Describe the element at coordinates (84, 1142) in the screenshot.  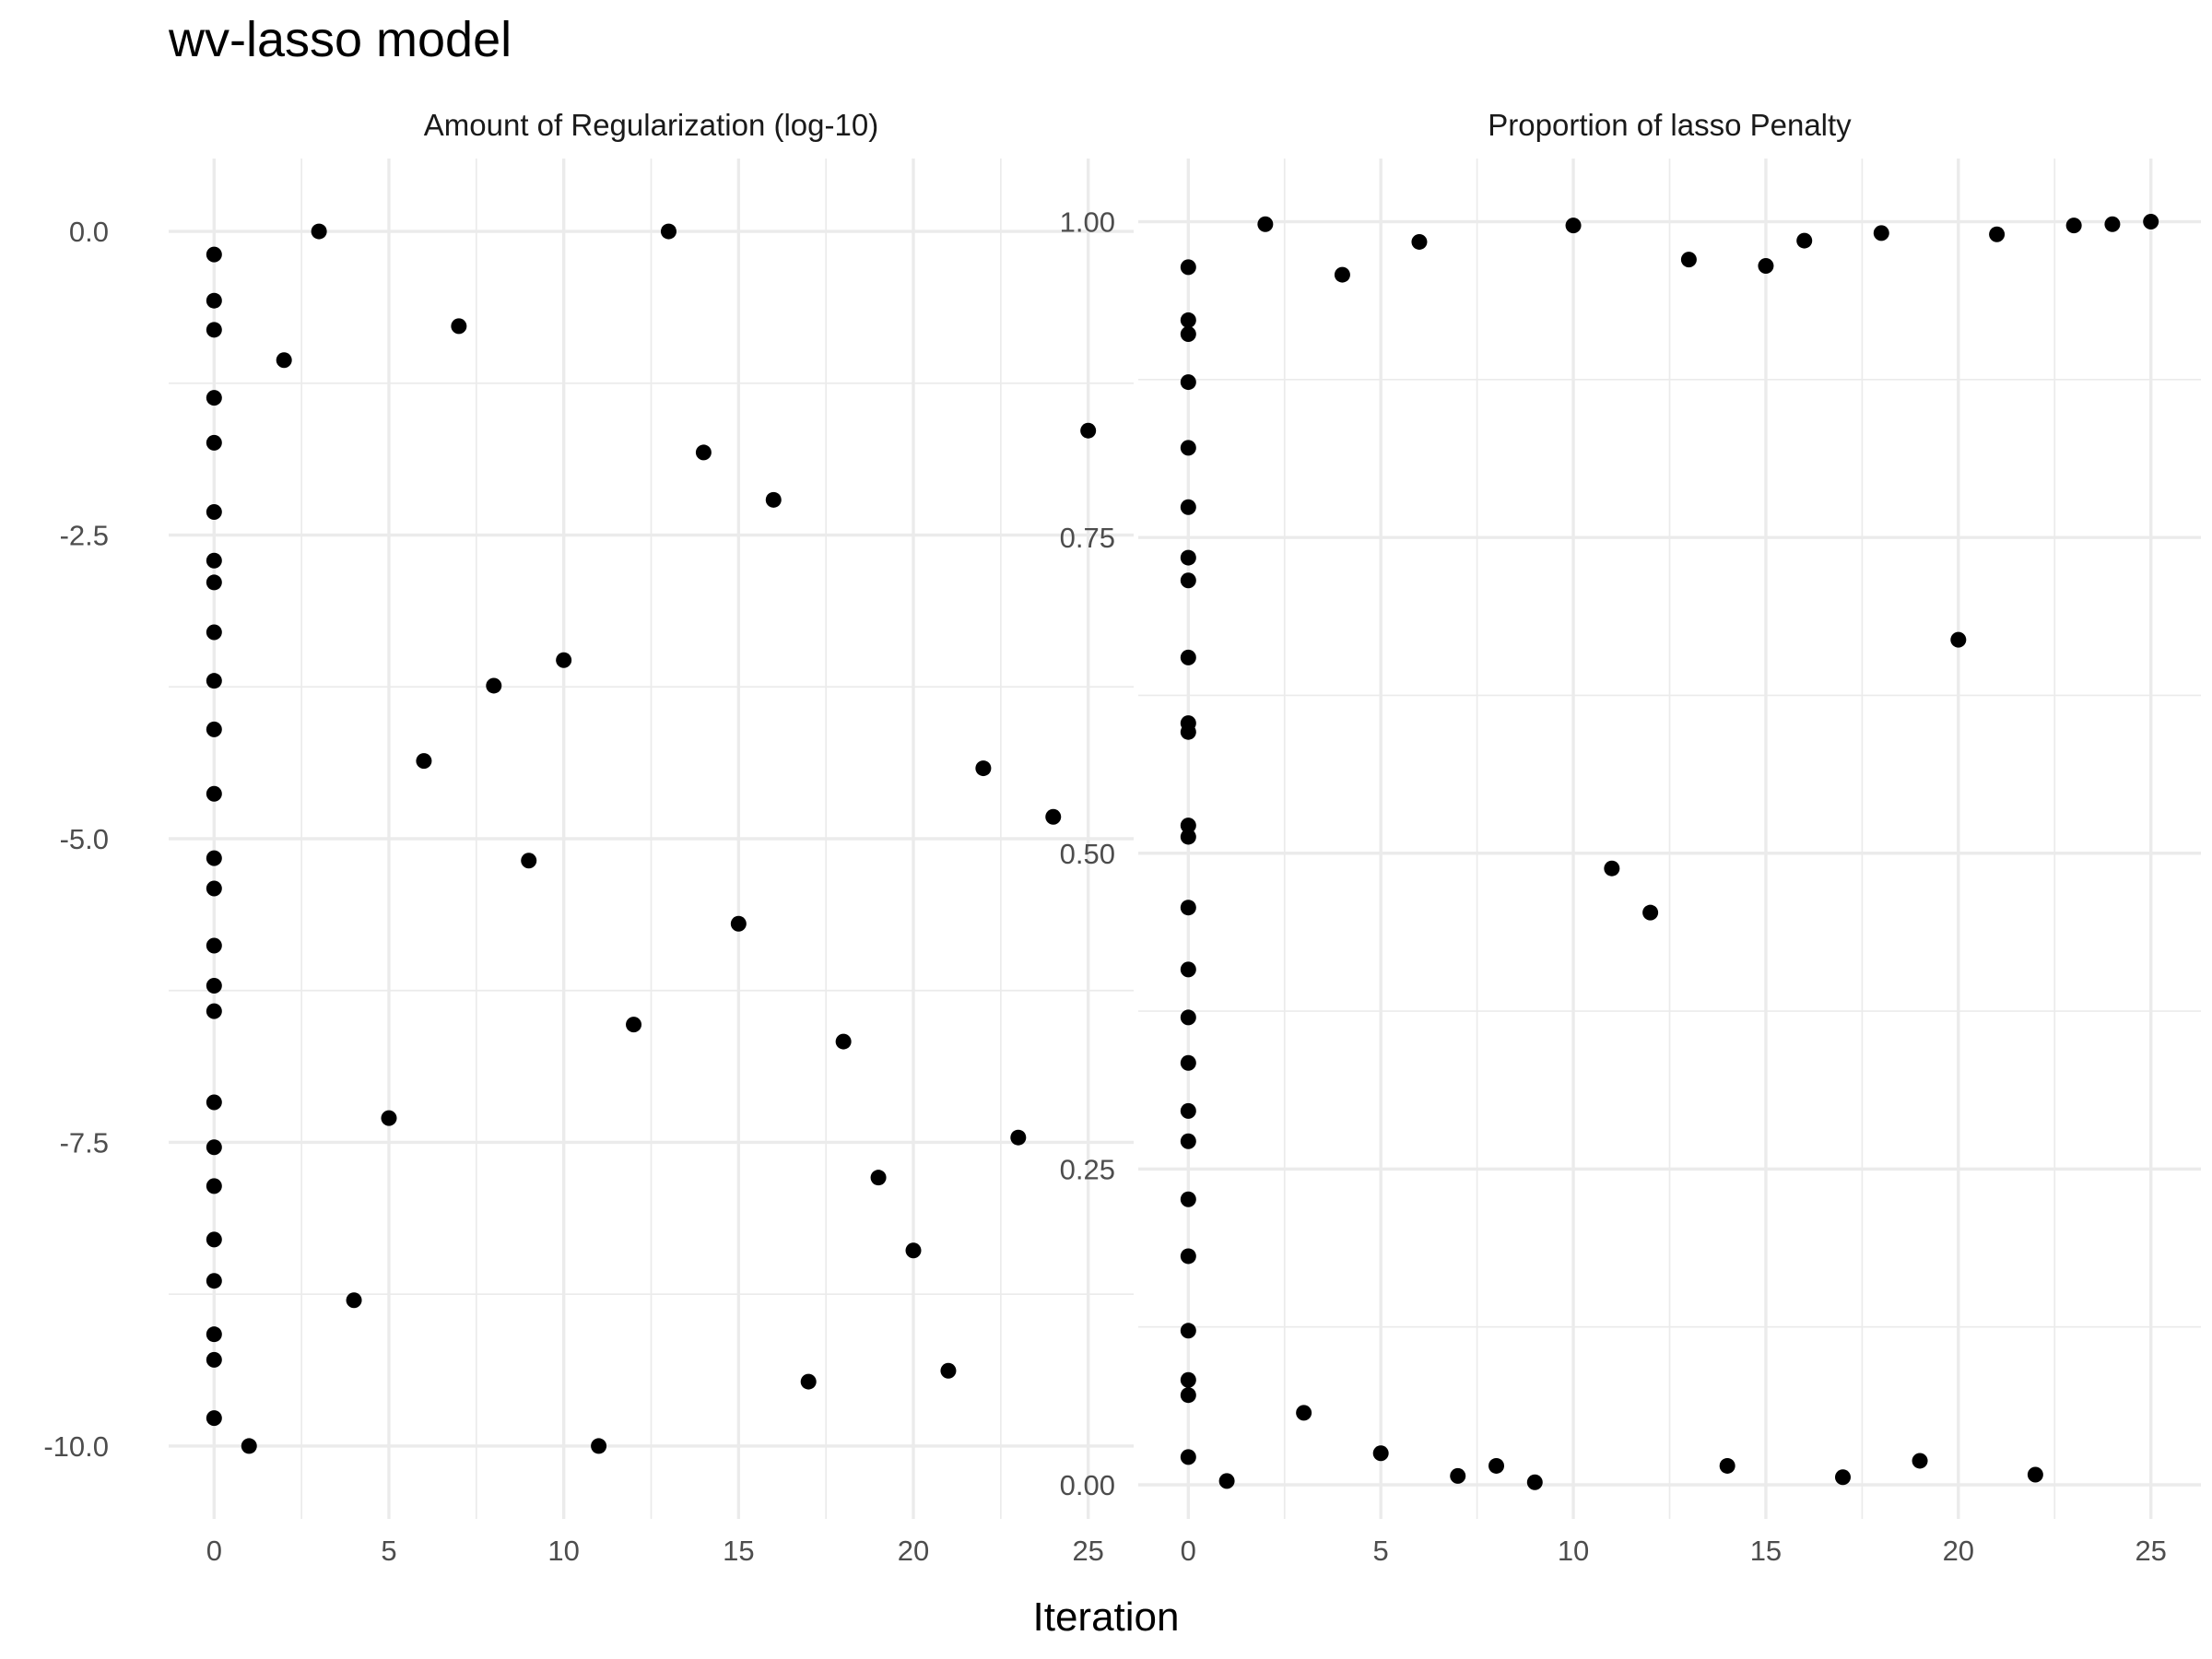
I see `y-tick-label: -7.5` at that location.